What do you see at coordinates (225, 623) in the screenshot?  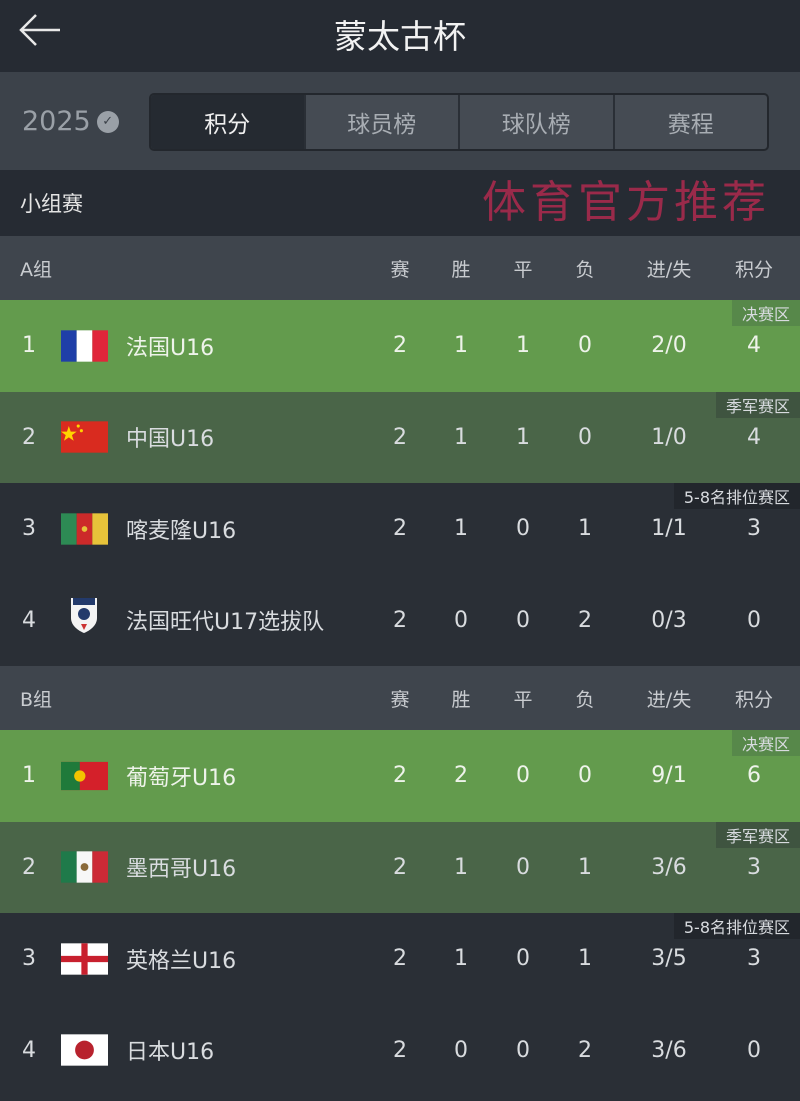 I see `team-name: 法国旺代U17选拔队` at bounding box center [225, 623].